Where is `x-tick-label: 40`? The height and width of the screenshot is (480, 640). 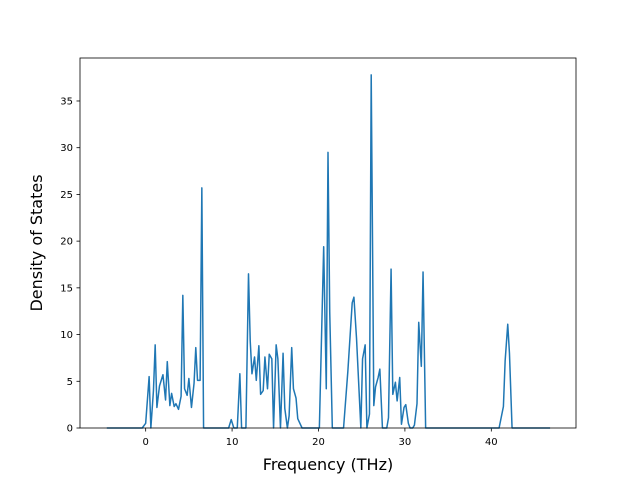
x-tick-label: 40 is located at coordinates (491, 442).